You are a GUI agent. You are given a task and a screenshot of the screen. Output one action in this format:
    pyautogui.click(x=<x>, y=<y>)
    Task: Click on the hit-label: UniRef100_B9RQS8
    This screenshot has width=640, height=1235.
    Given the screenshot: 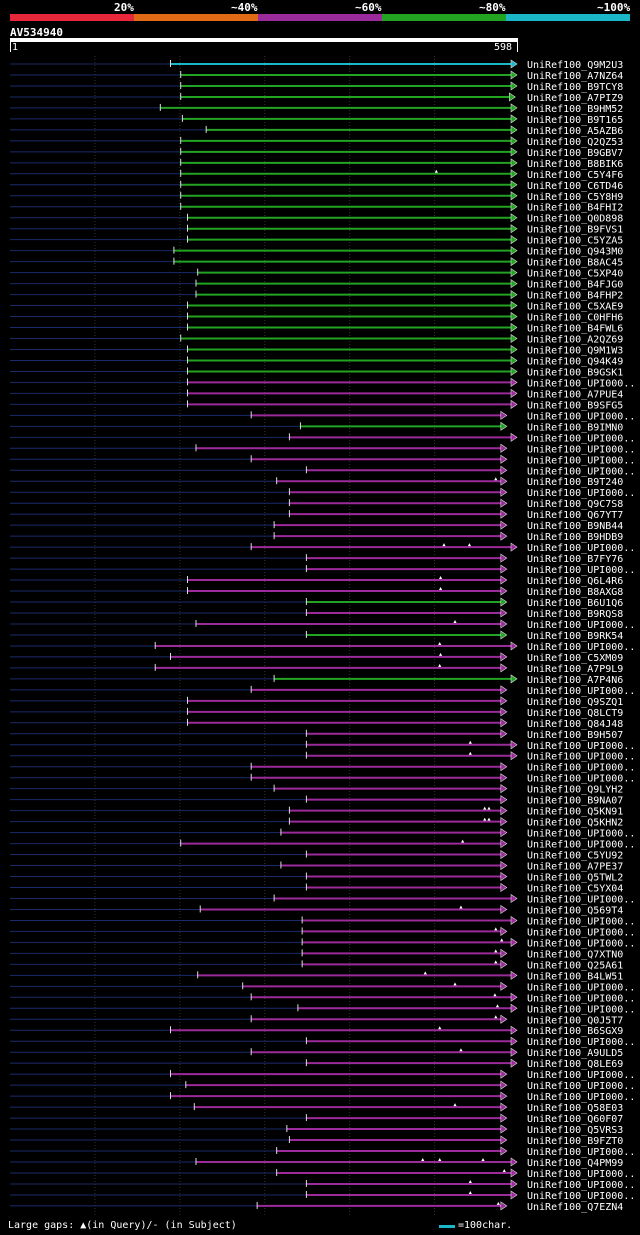 What is the action you would take?
    pyautogui.click(x=575, y=614)
    